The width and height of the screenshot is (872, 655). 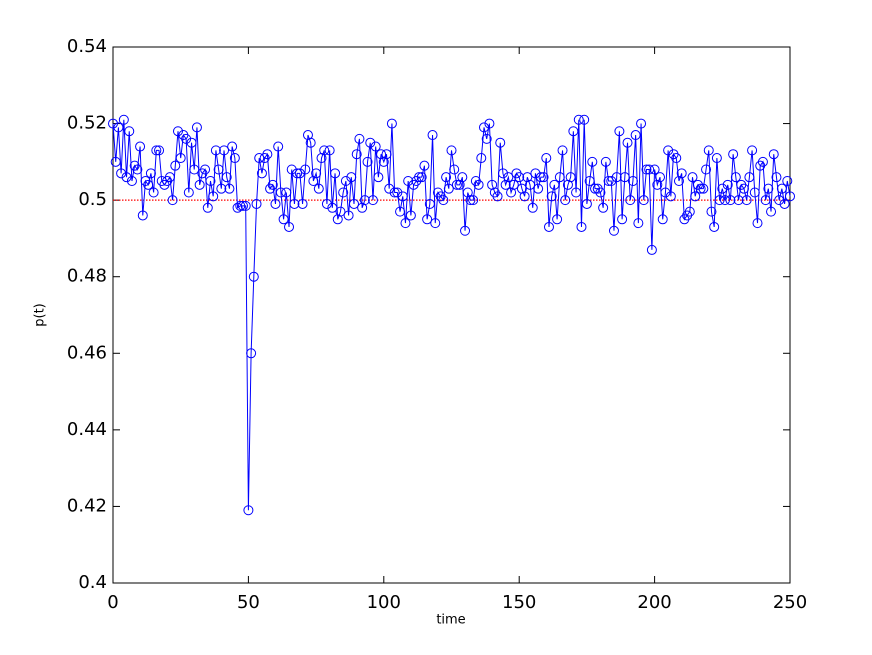 What do you see at coordinates (248, 602) in the screenshot?
I see `x-tick-label: 50` at bounding box center [248, 602].